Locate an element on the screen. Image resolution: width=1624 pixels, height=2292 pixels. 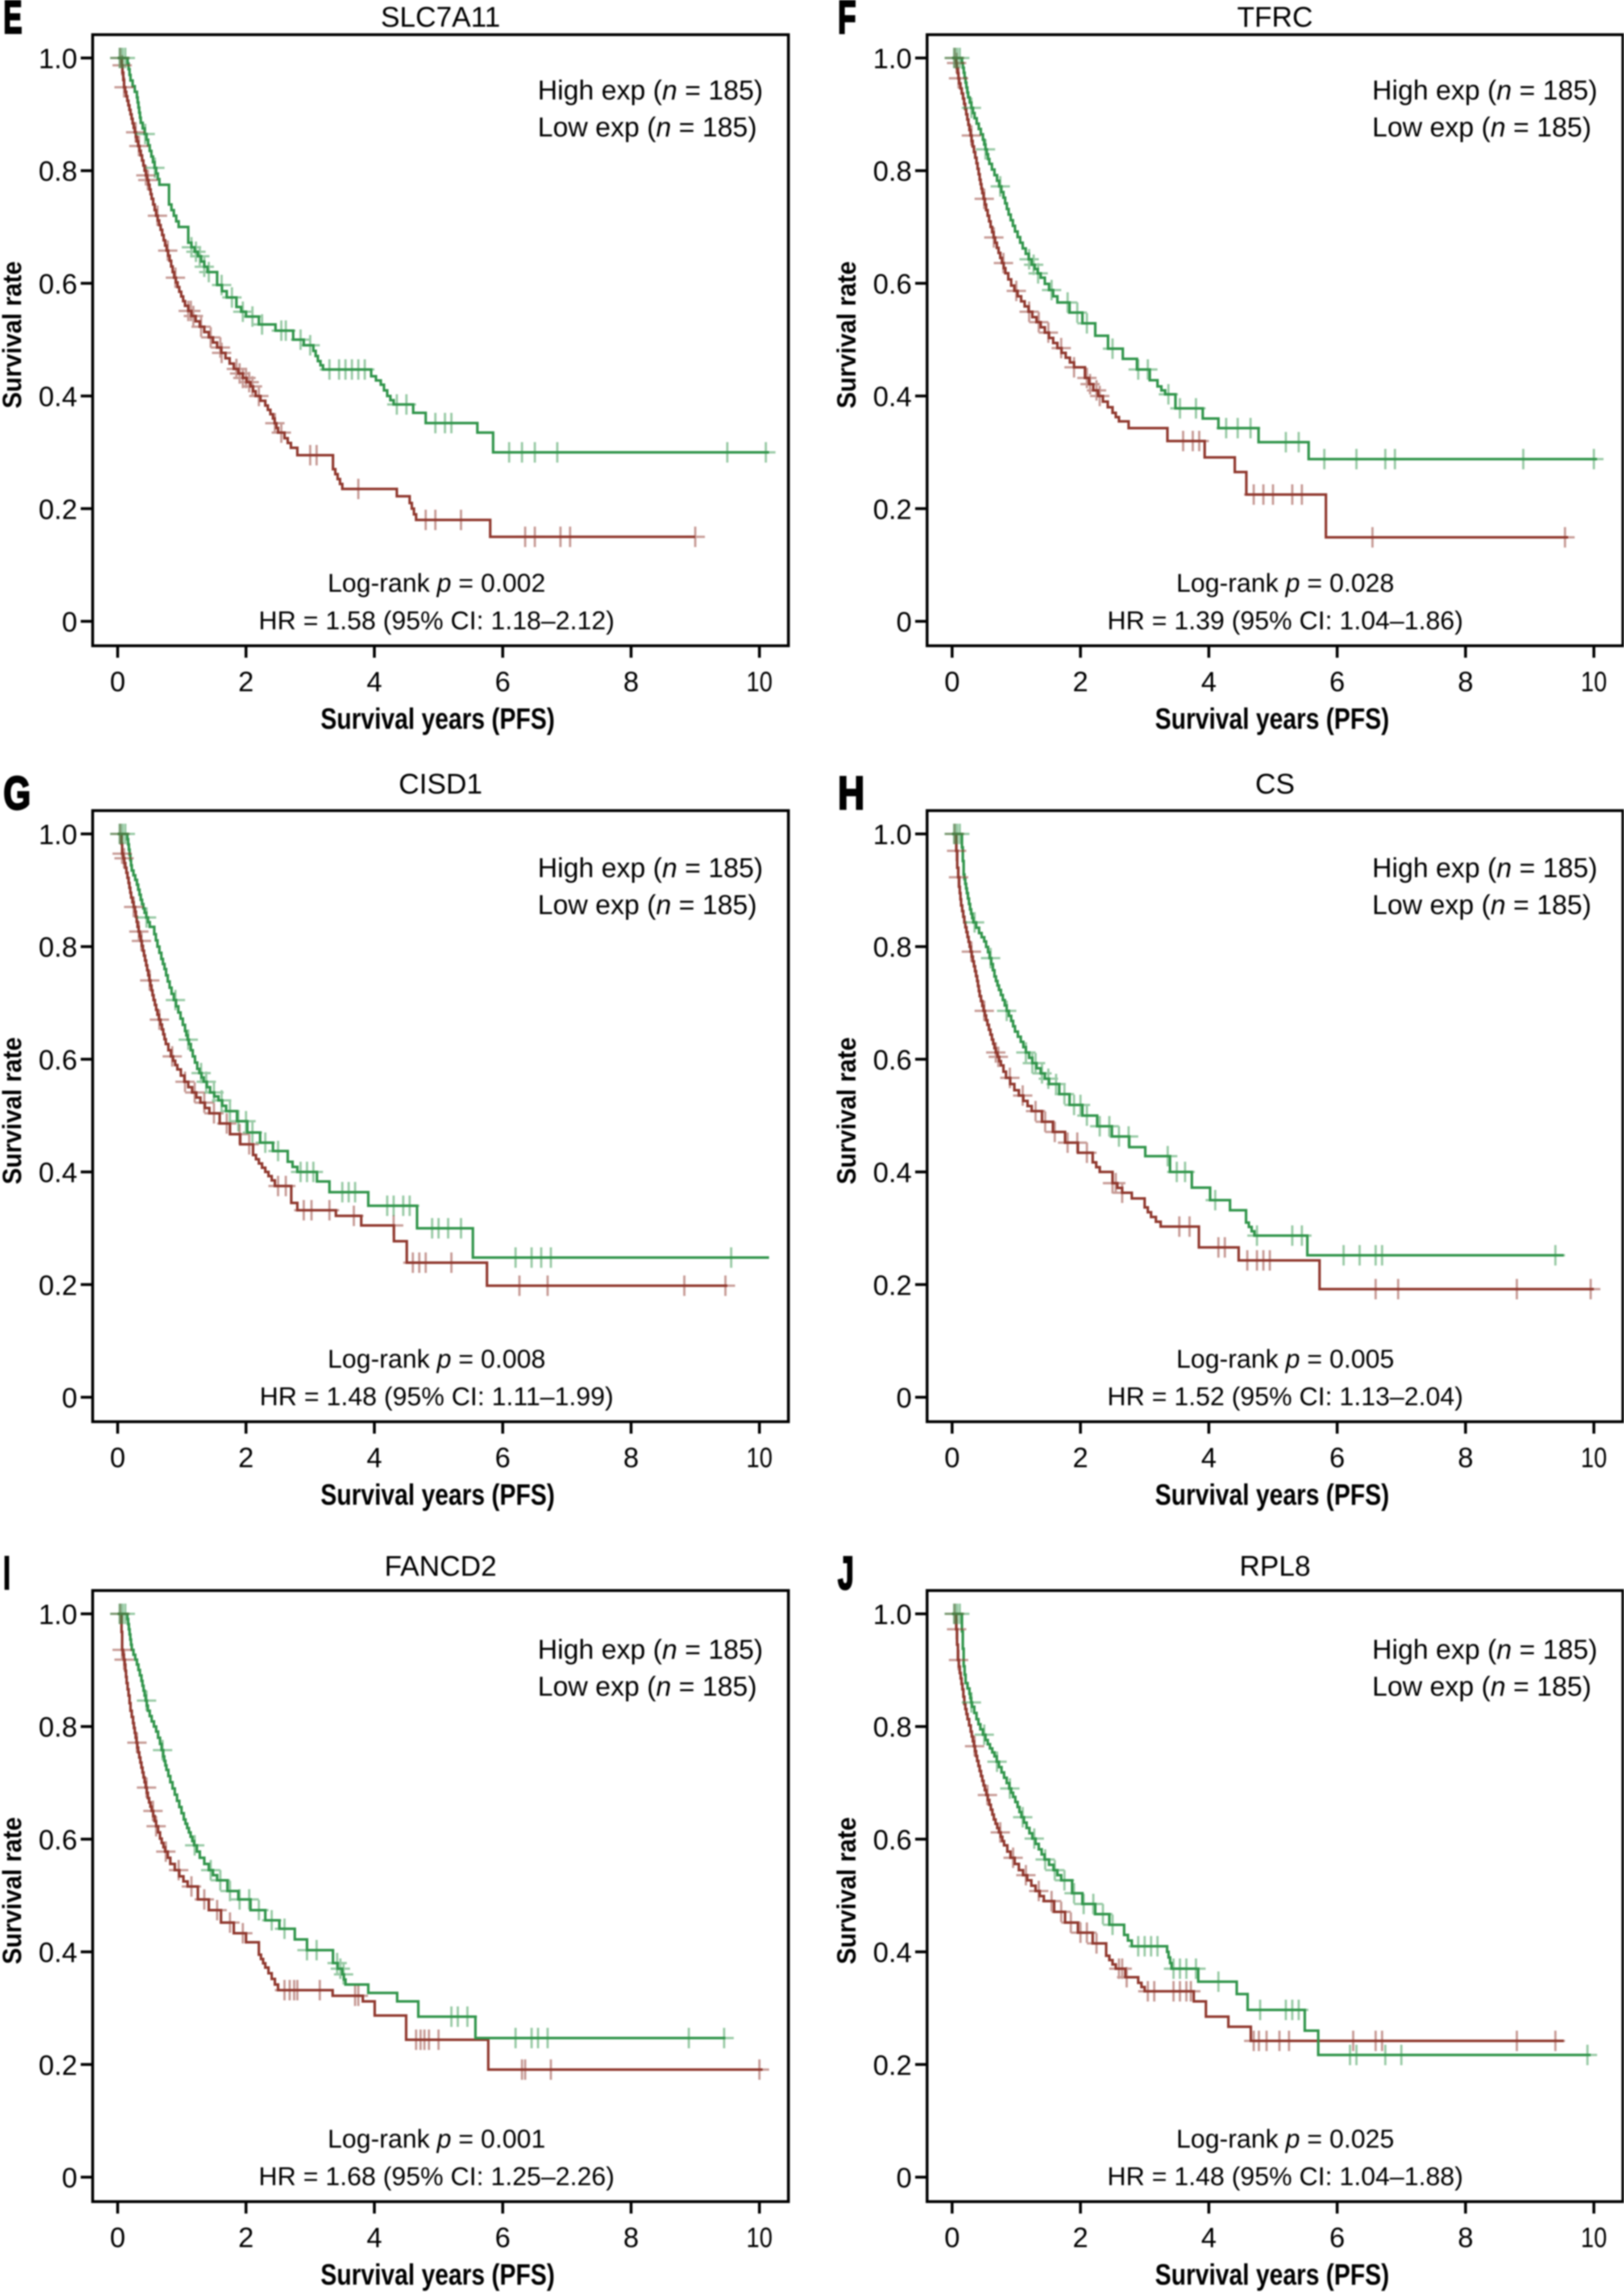
svg-text: Log-rank p = 0.001 is located at coordinates (436, 2138).